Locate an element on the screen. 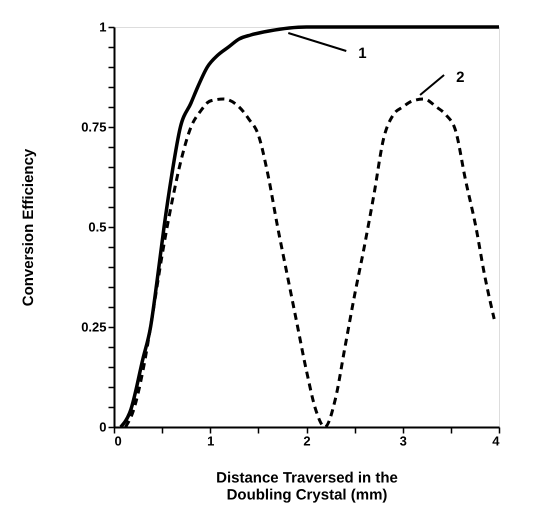 The height and width of the screenshot is (517, 536). y-tick-label: 0.5 is located at coordinates (97, 227).